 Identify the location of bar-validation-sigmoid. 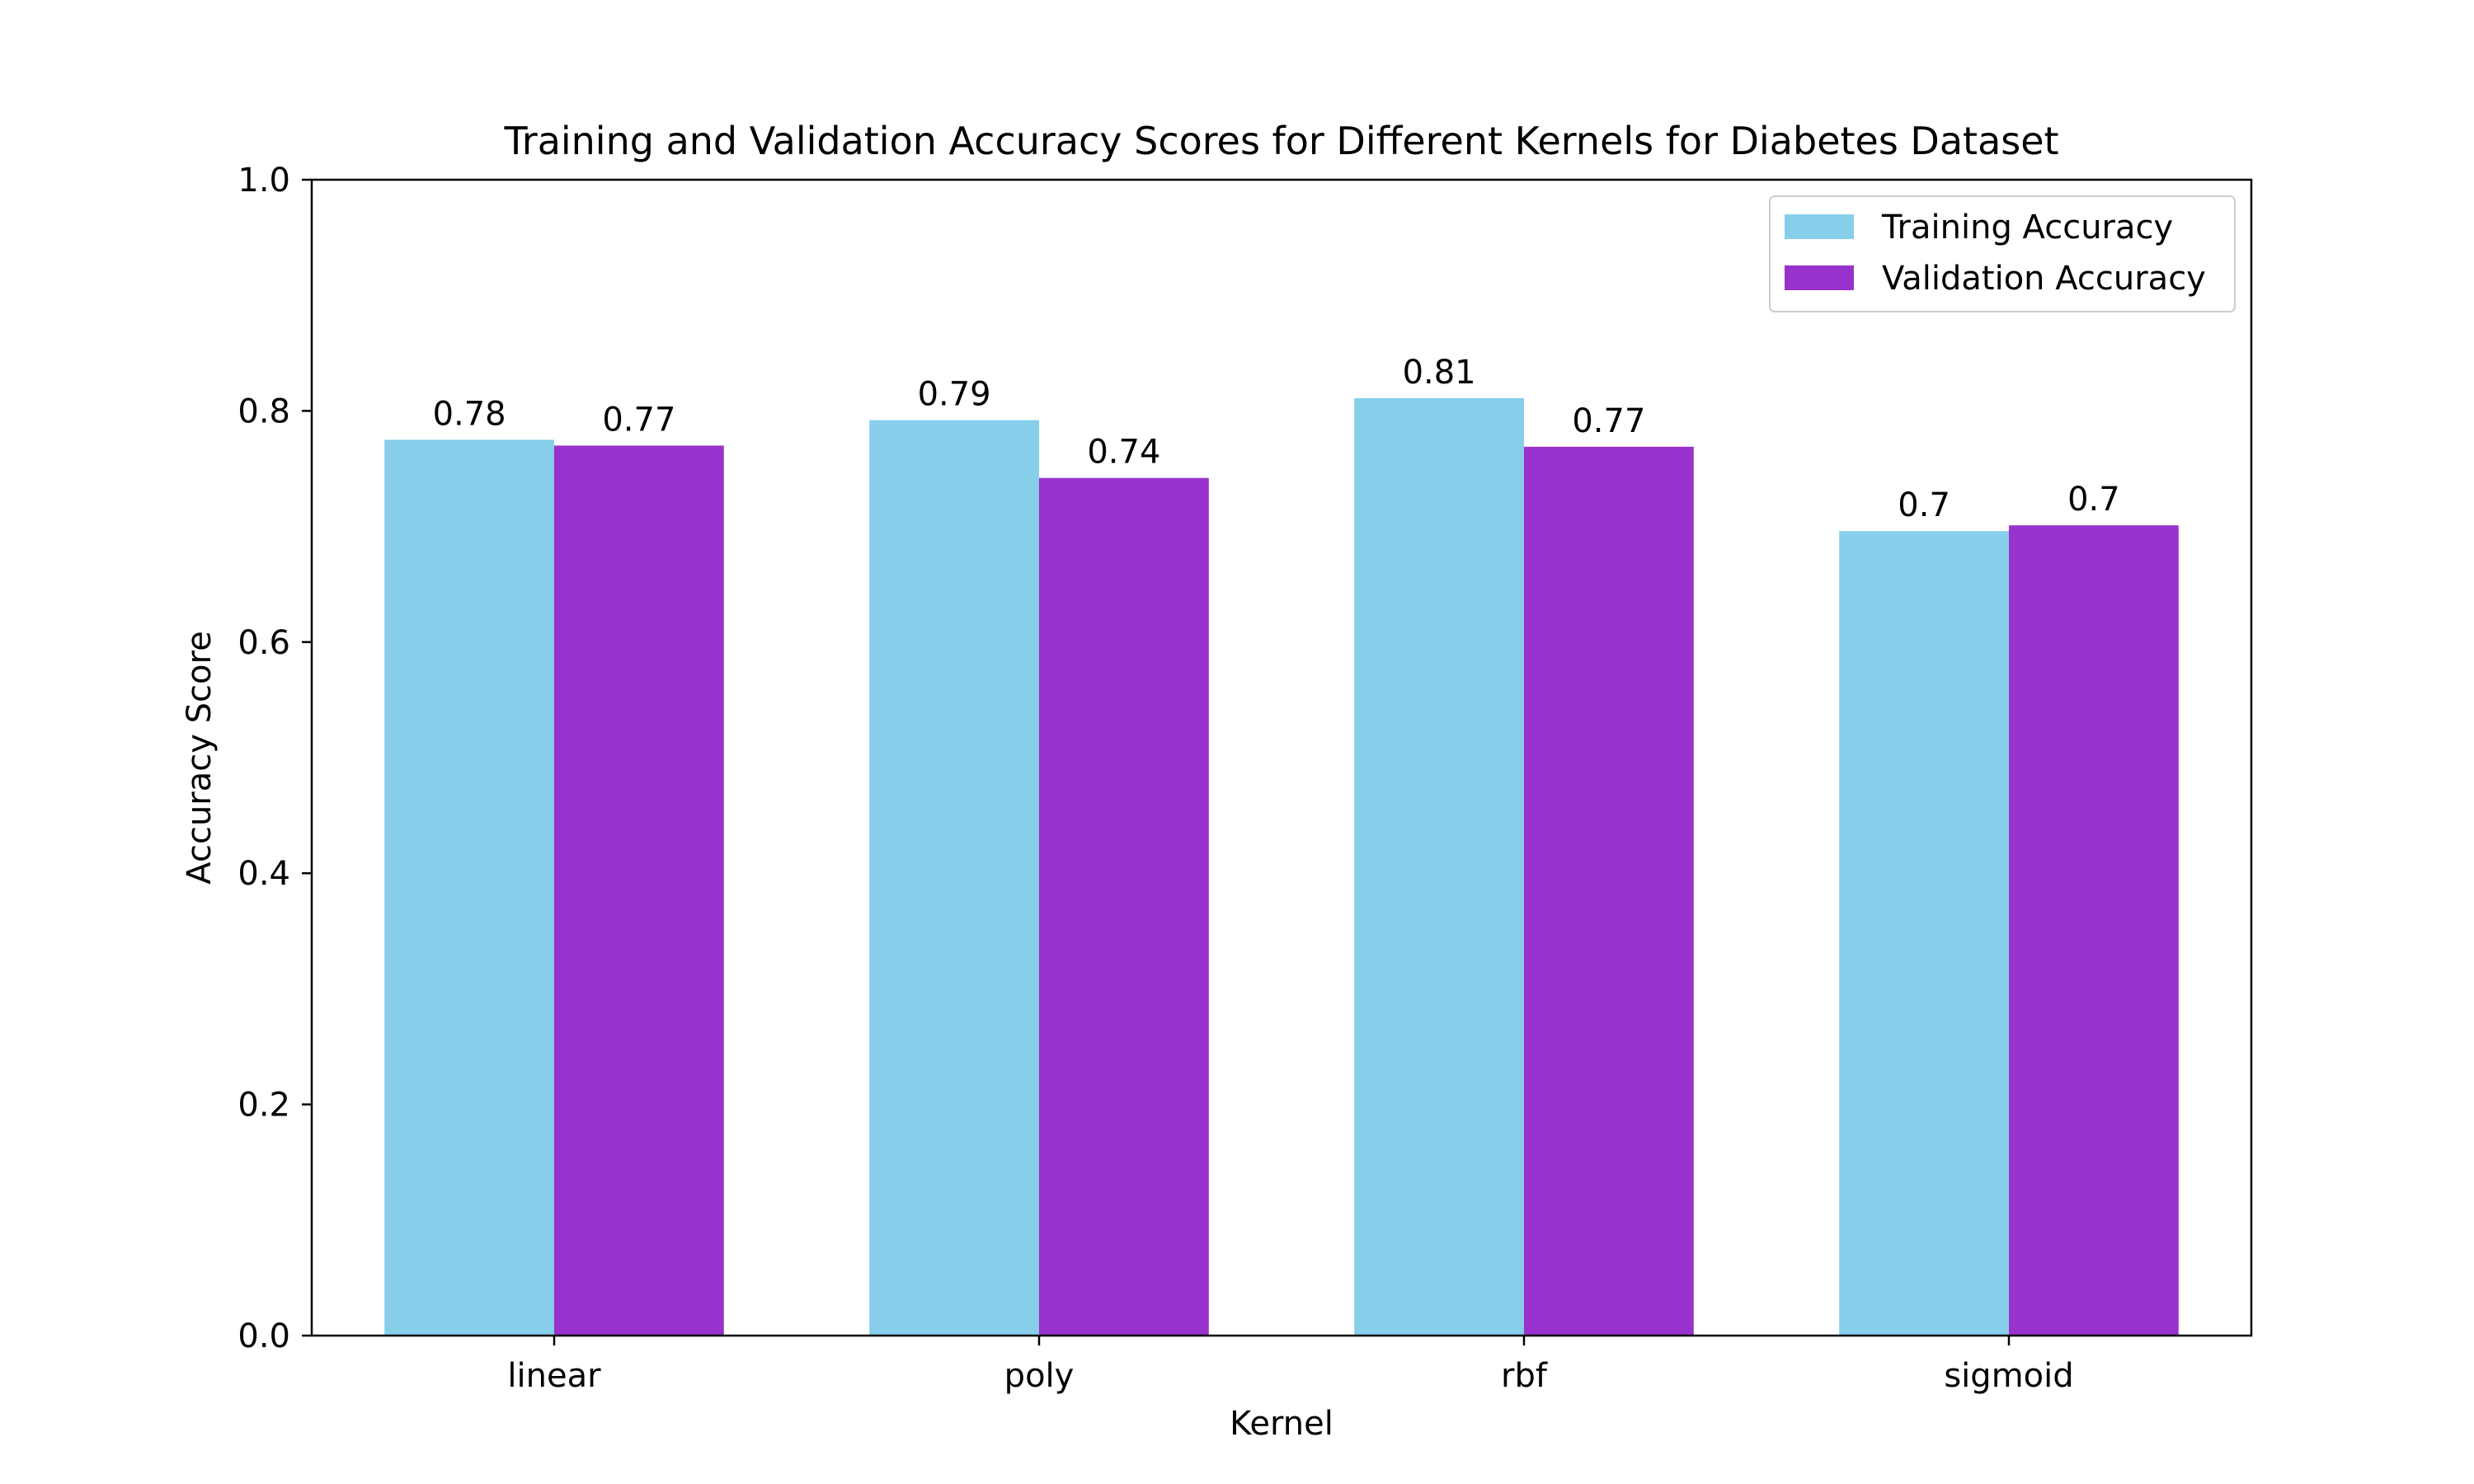
(2094, 930).